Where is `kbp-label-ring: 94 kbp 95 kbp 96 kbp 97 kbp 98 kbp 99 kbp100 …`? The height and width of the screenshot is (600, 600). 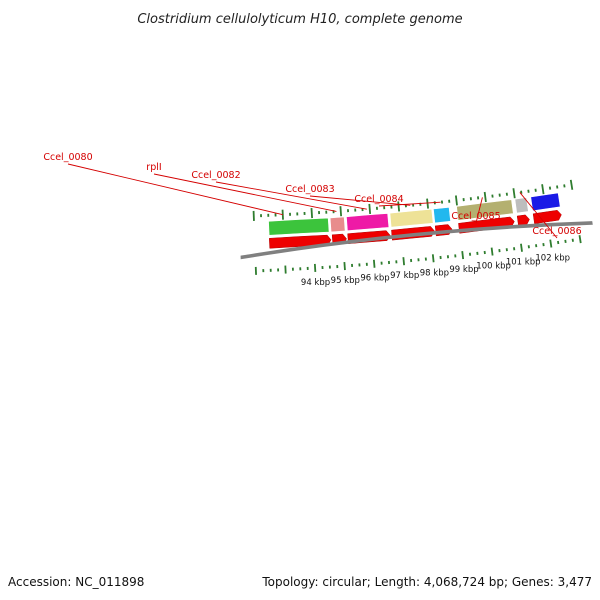 kbp-label-ring: 94 kbp 95 kbp 96 kbp 97 kbp 98 kbp 99 kbp100 … is located at coordinates (435, 270).